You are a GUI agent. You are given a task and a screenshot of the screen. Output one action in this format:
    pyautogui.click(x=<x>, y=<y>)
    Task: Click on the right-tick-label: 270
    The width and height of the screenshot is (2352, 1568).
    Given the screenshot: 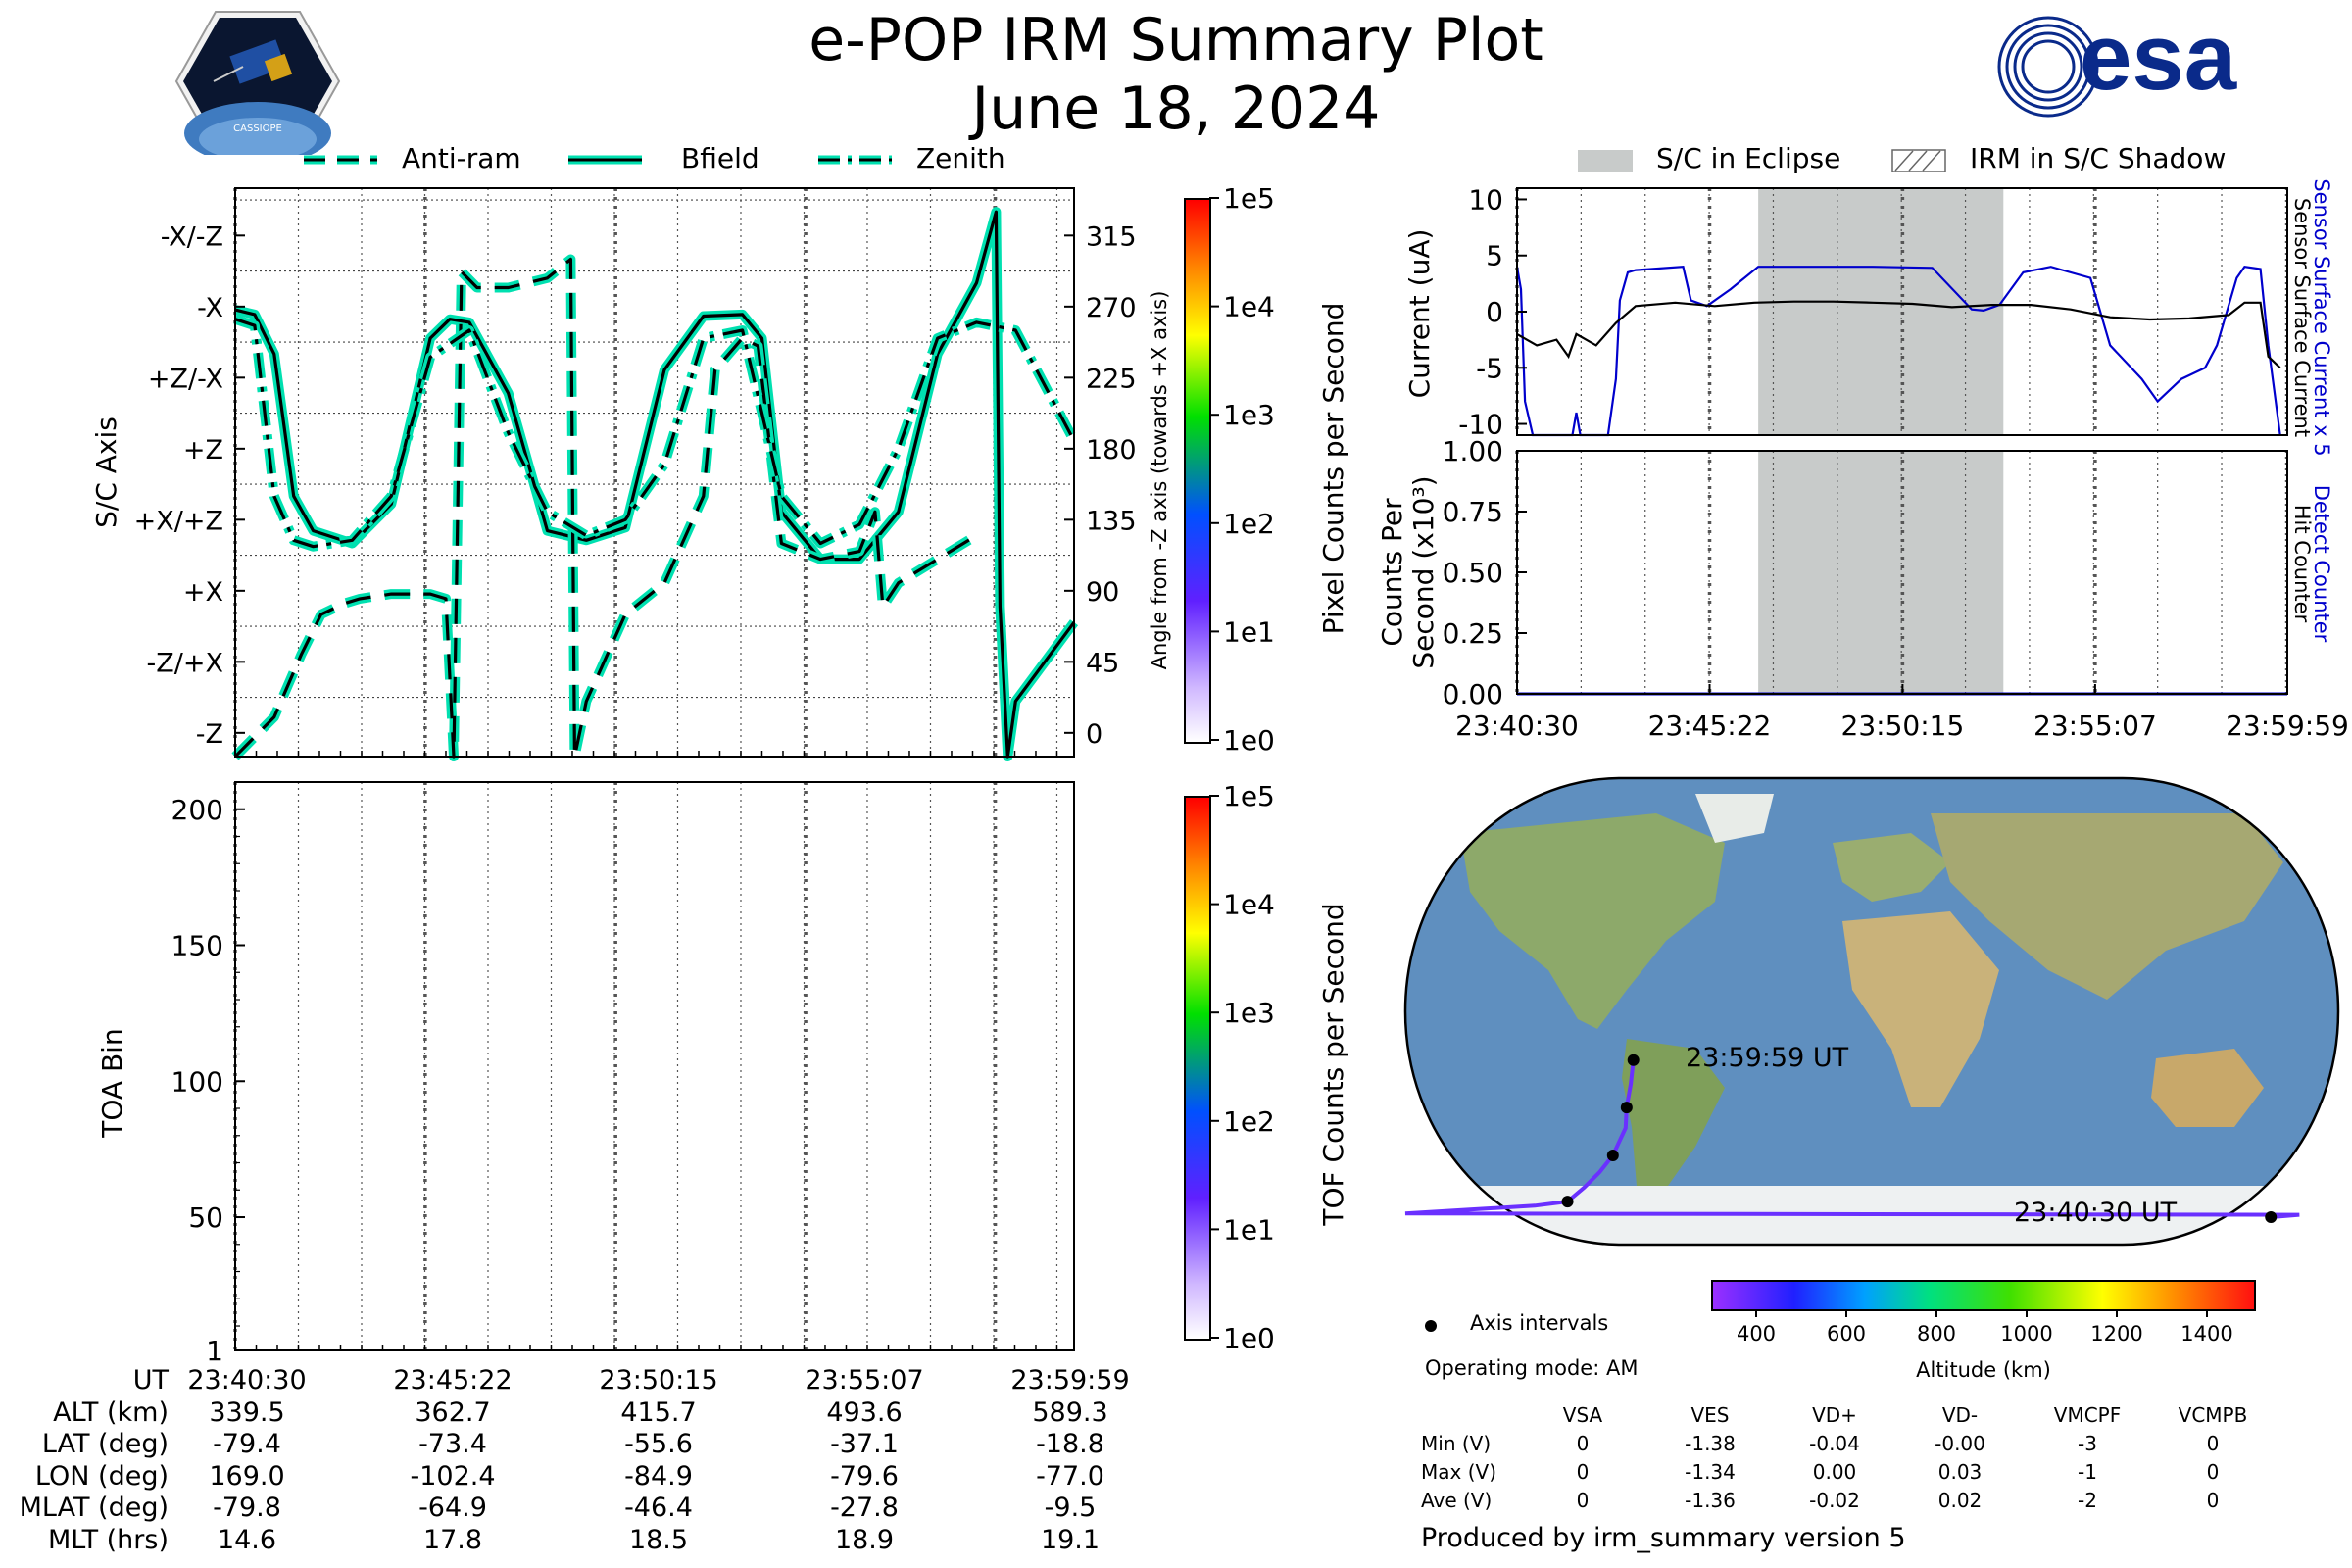 What is the action you would take?
    pyautogui.click(x=1111, y=308)
    